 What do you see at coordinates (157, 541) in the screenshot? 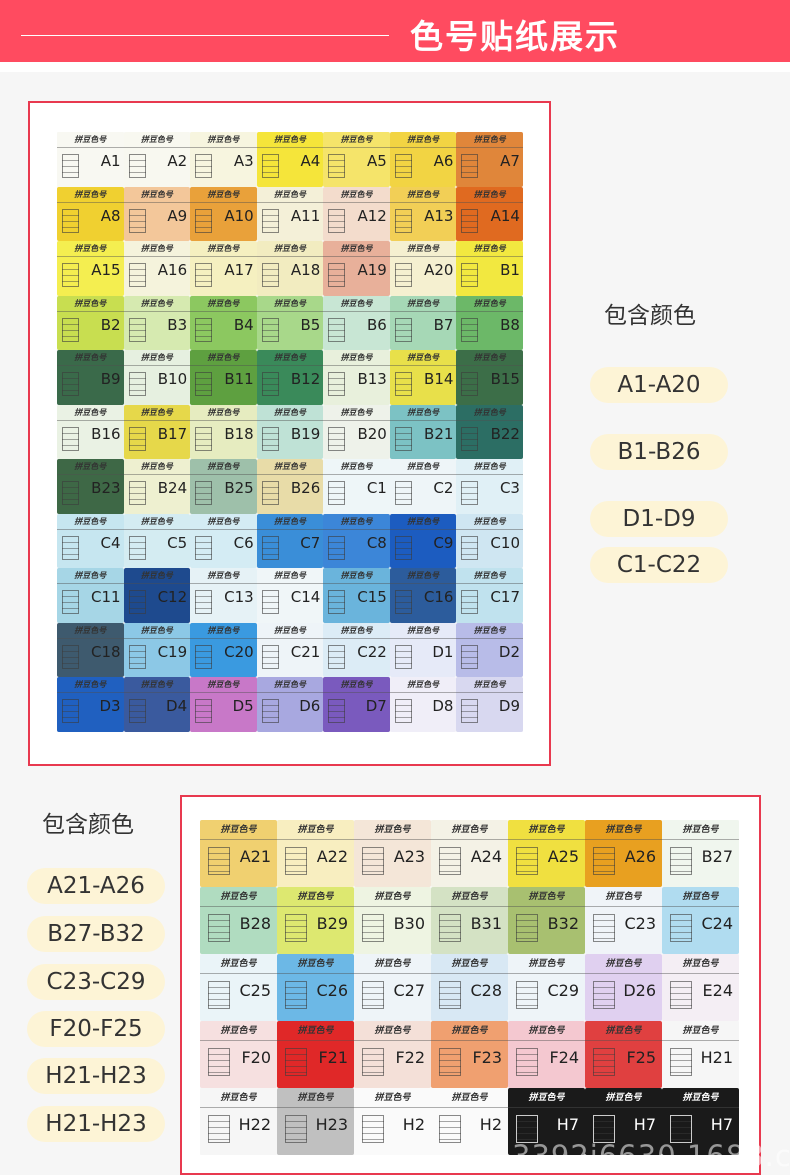
I see `color-sticker-c5: 拼豆色号 C5` at bounding box center [157, 541].